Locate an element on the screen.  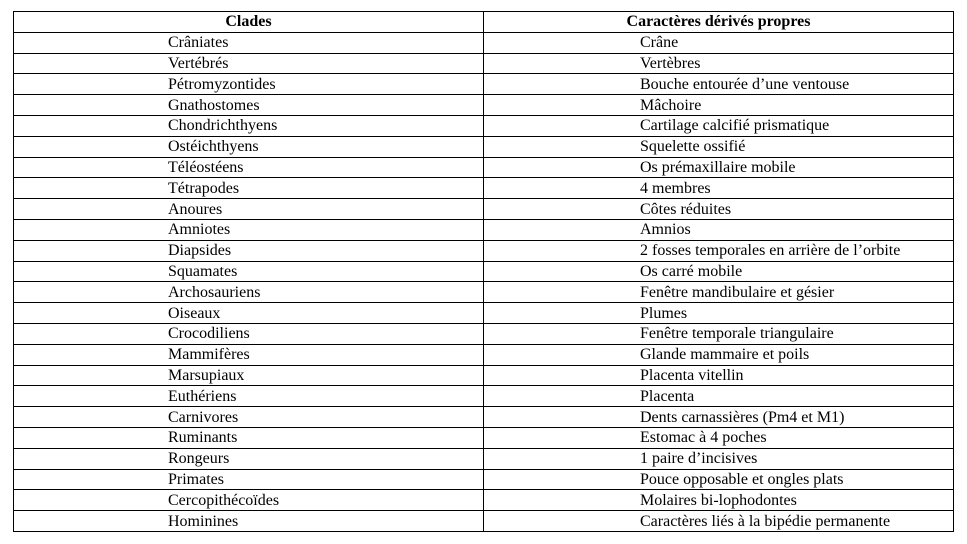
character-cell: Estomac à 4 poches is located at coordinates (718, 437).